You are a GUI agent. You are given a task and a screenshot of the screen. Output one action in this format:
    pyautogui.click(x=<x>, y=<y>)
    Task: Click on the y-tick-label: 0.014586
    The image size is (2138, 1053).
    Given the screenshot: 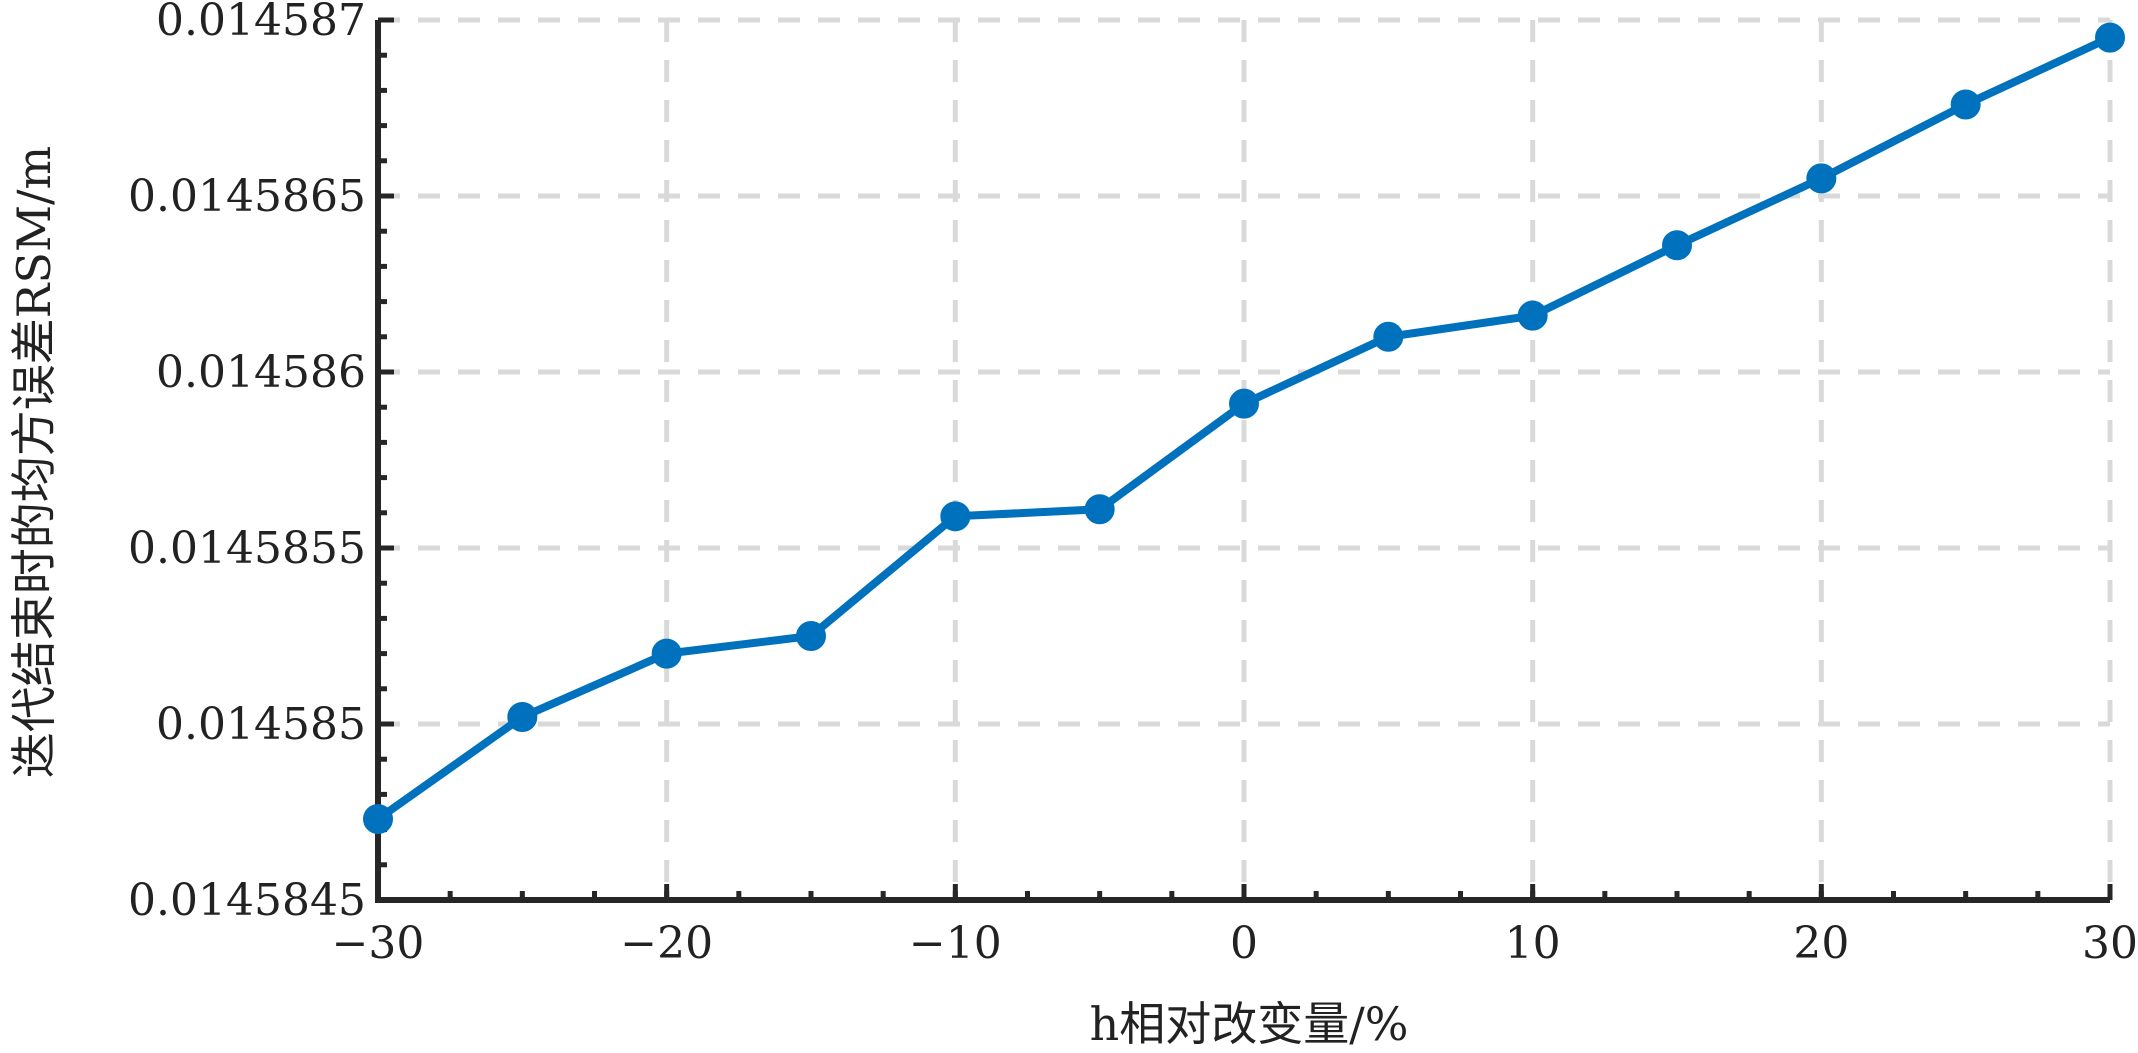 What is the action you would take?
    pyautogui.click(x=261, y=372)
    